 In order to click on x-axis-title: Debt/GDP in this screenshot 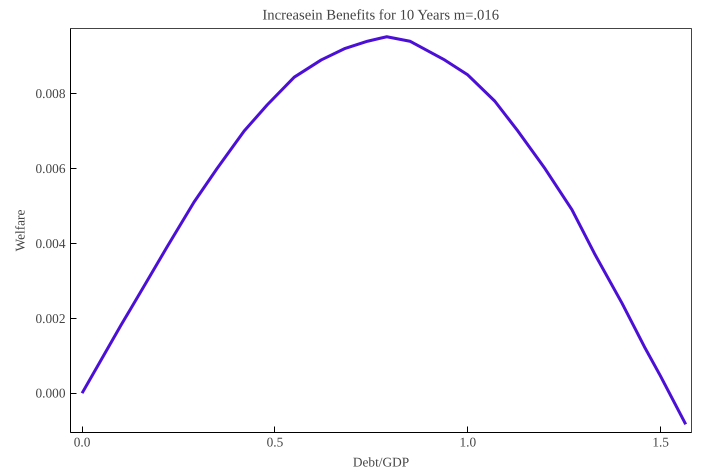, I will do `click(381, 462)`.